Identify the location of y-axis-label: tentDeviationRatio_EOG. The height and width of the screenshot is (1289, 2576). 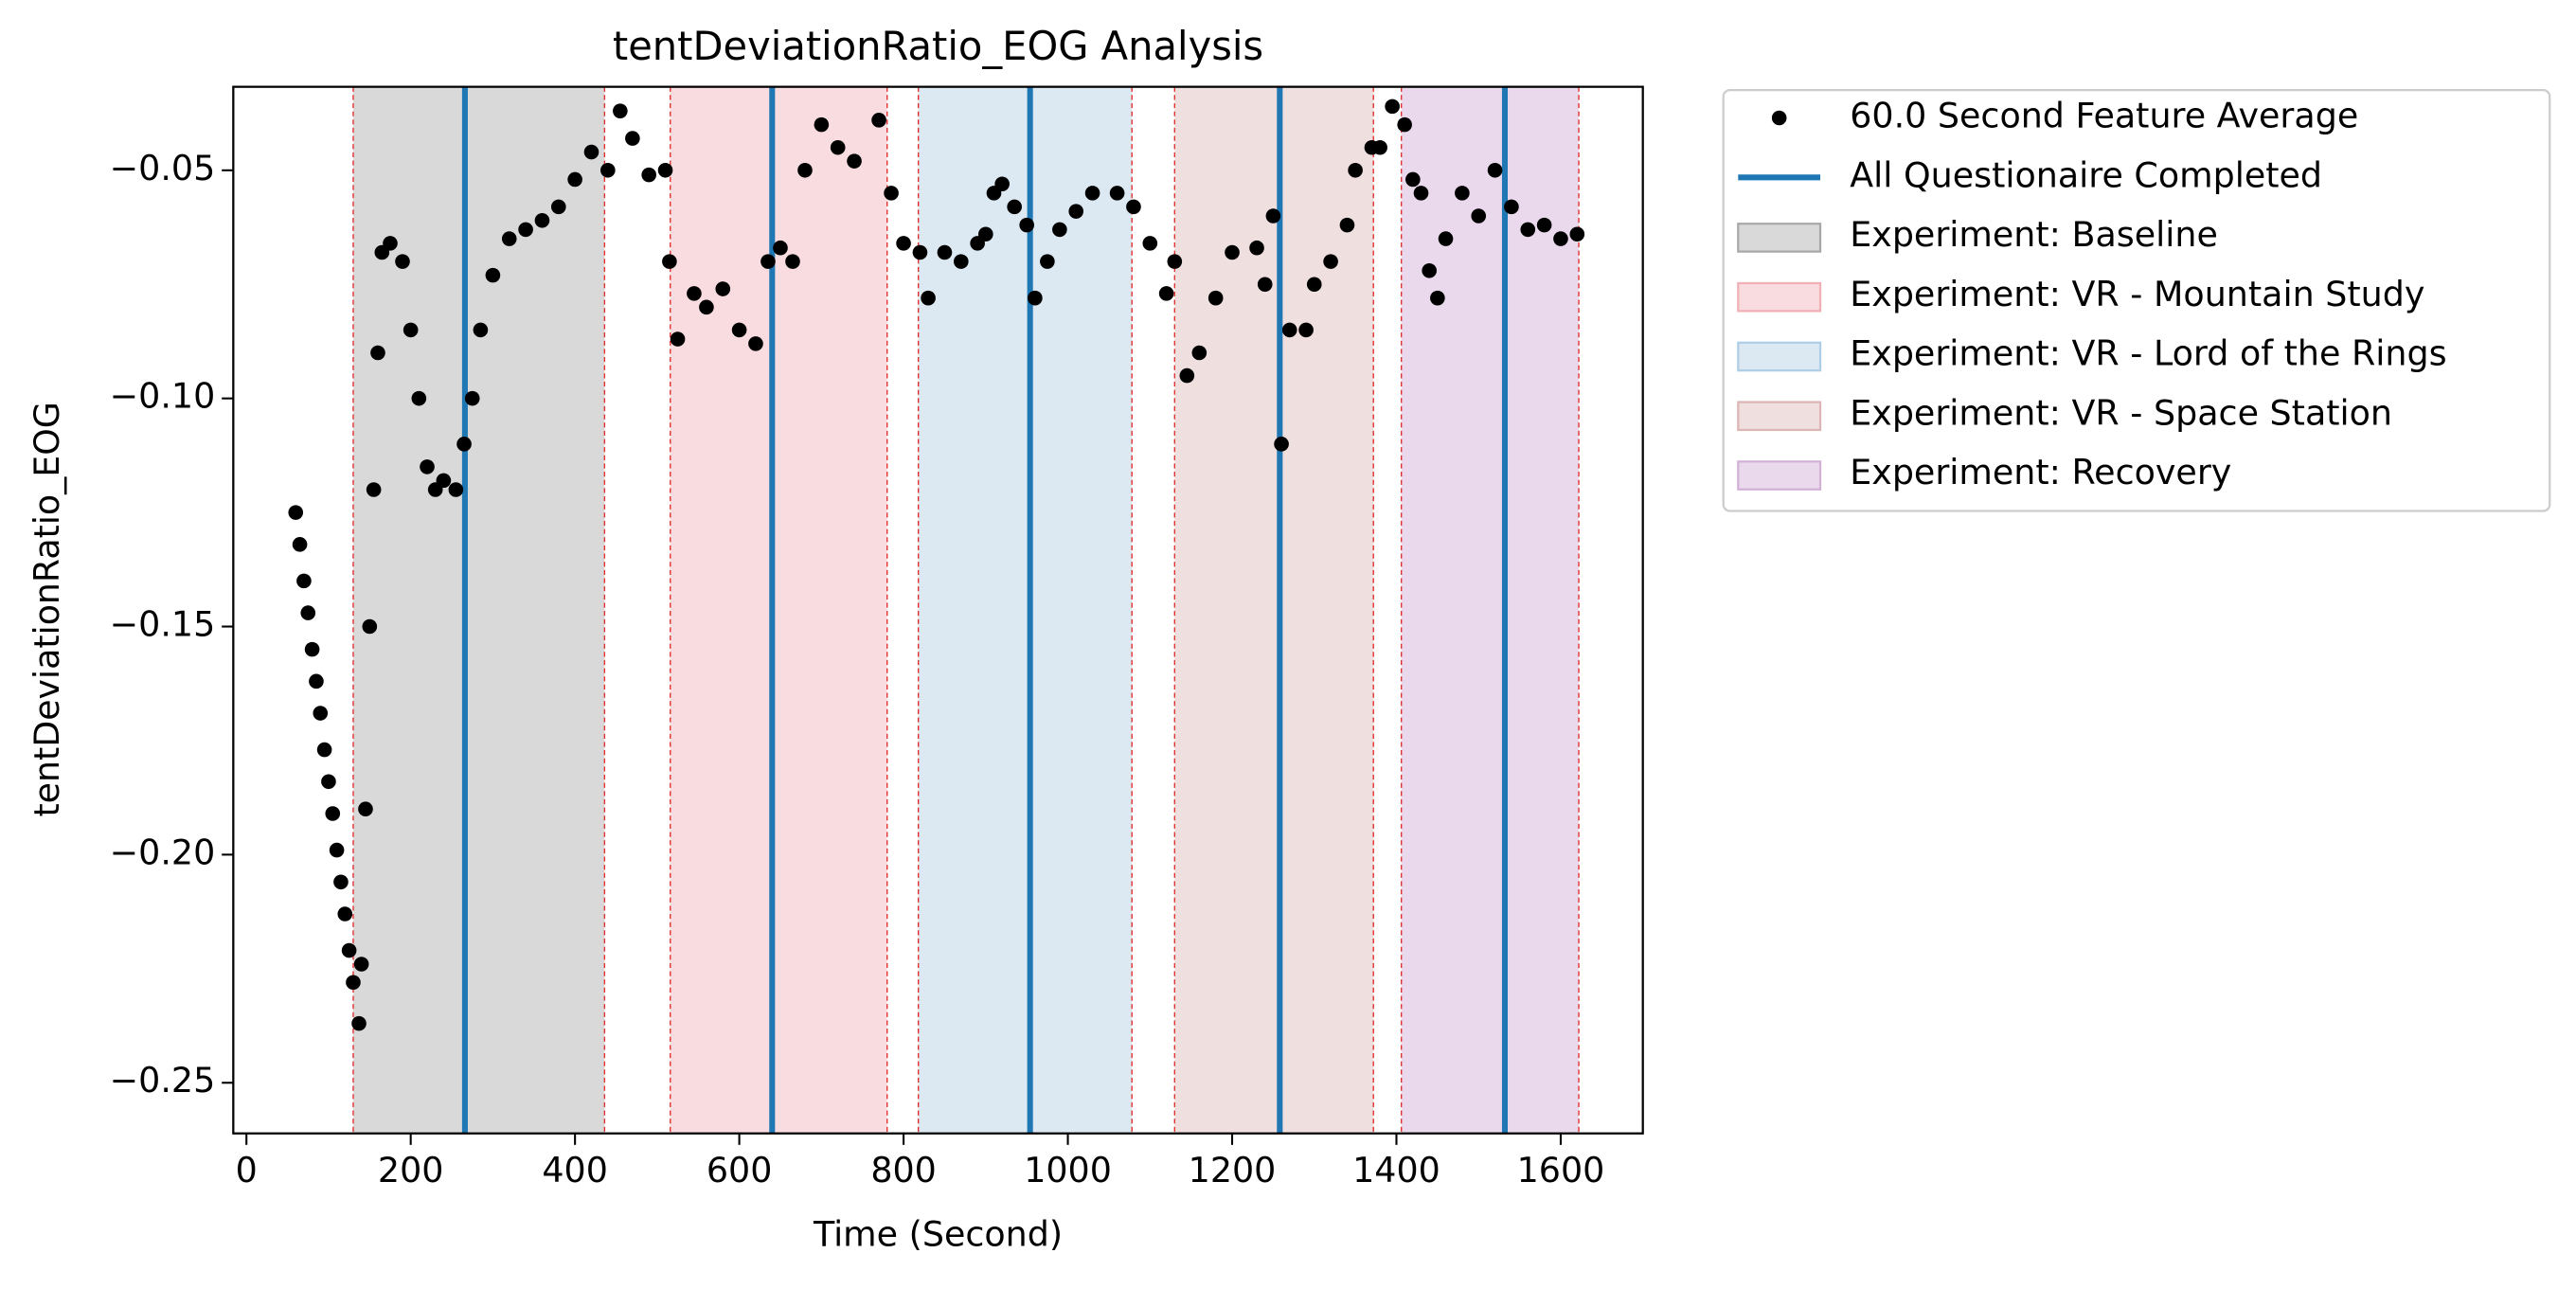
(47, 609).